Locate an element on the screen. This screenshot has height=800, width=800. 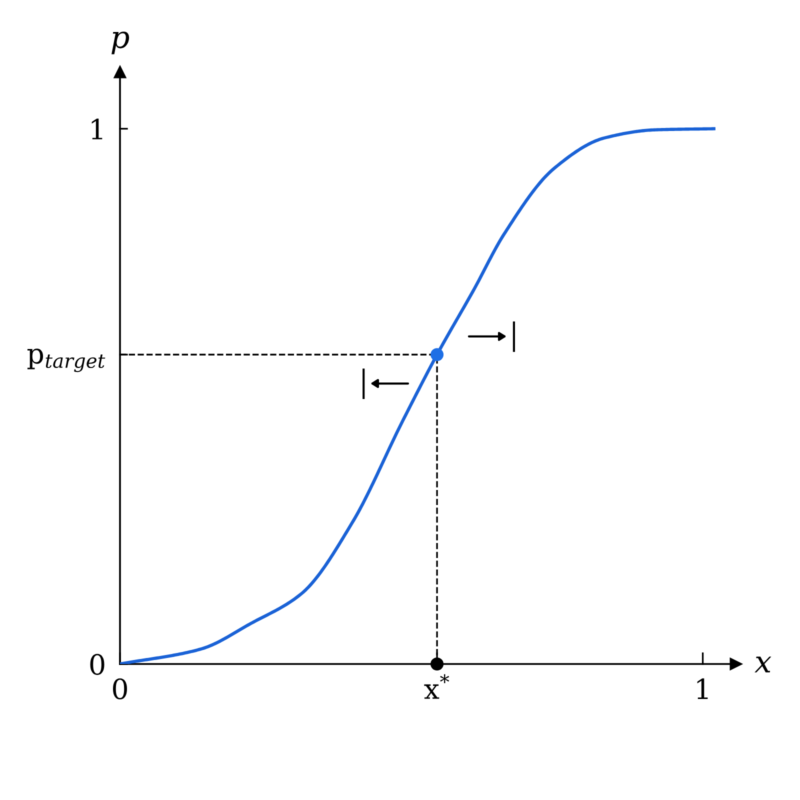
x-tick-label: 0 is located at coordinates (119, 689).